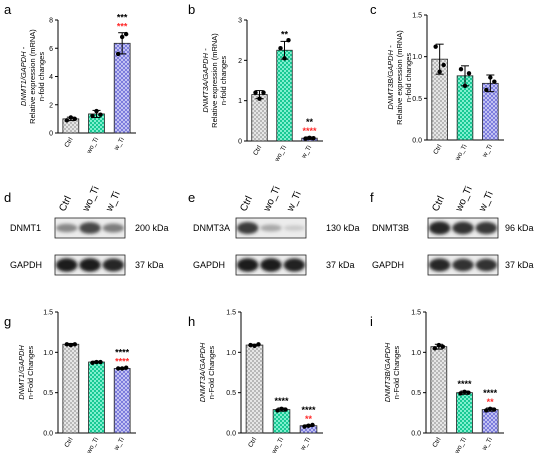  I want to click on significance-stars: **, so click(310, 122).